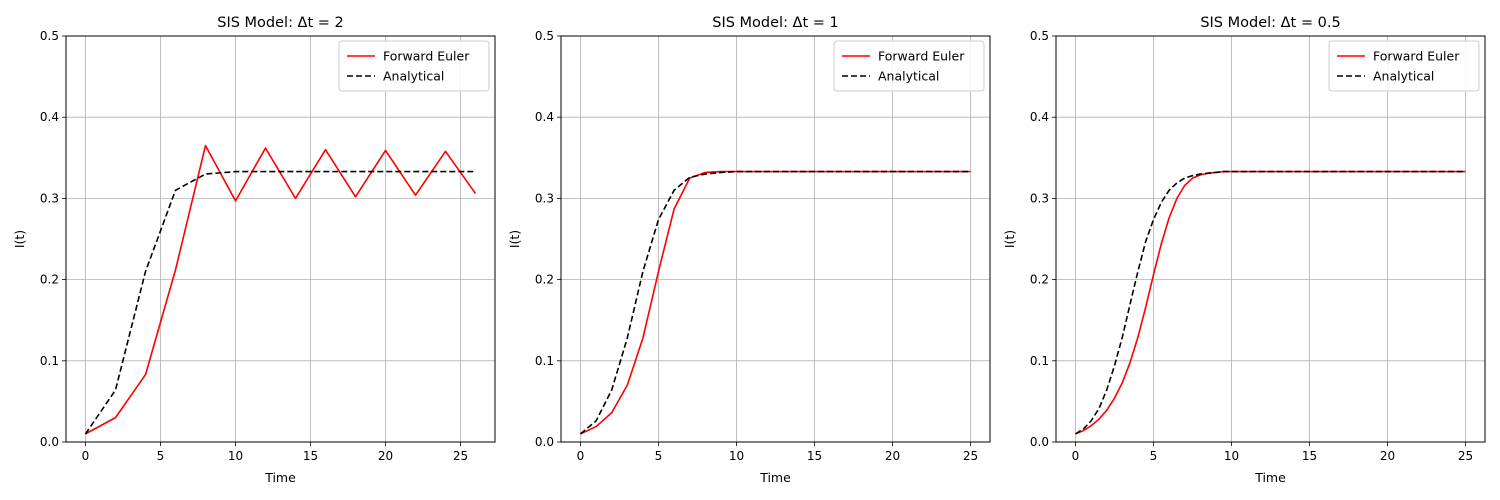 The height and width of the screenshot is (500, 1500). I want to click on chart-title: SIS Model: Δt = 1, so click(775, 23).